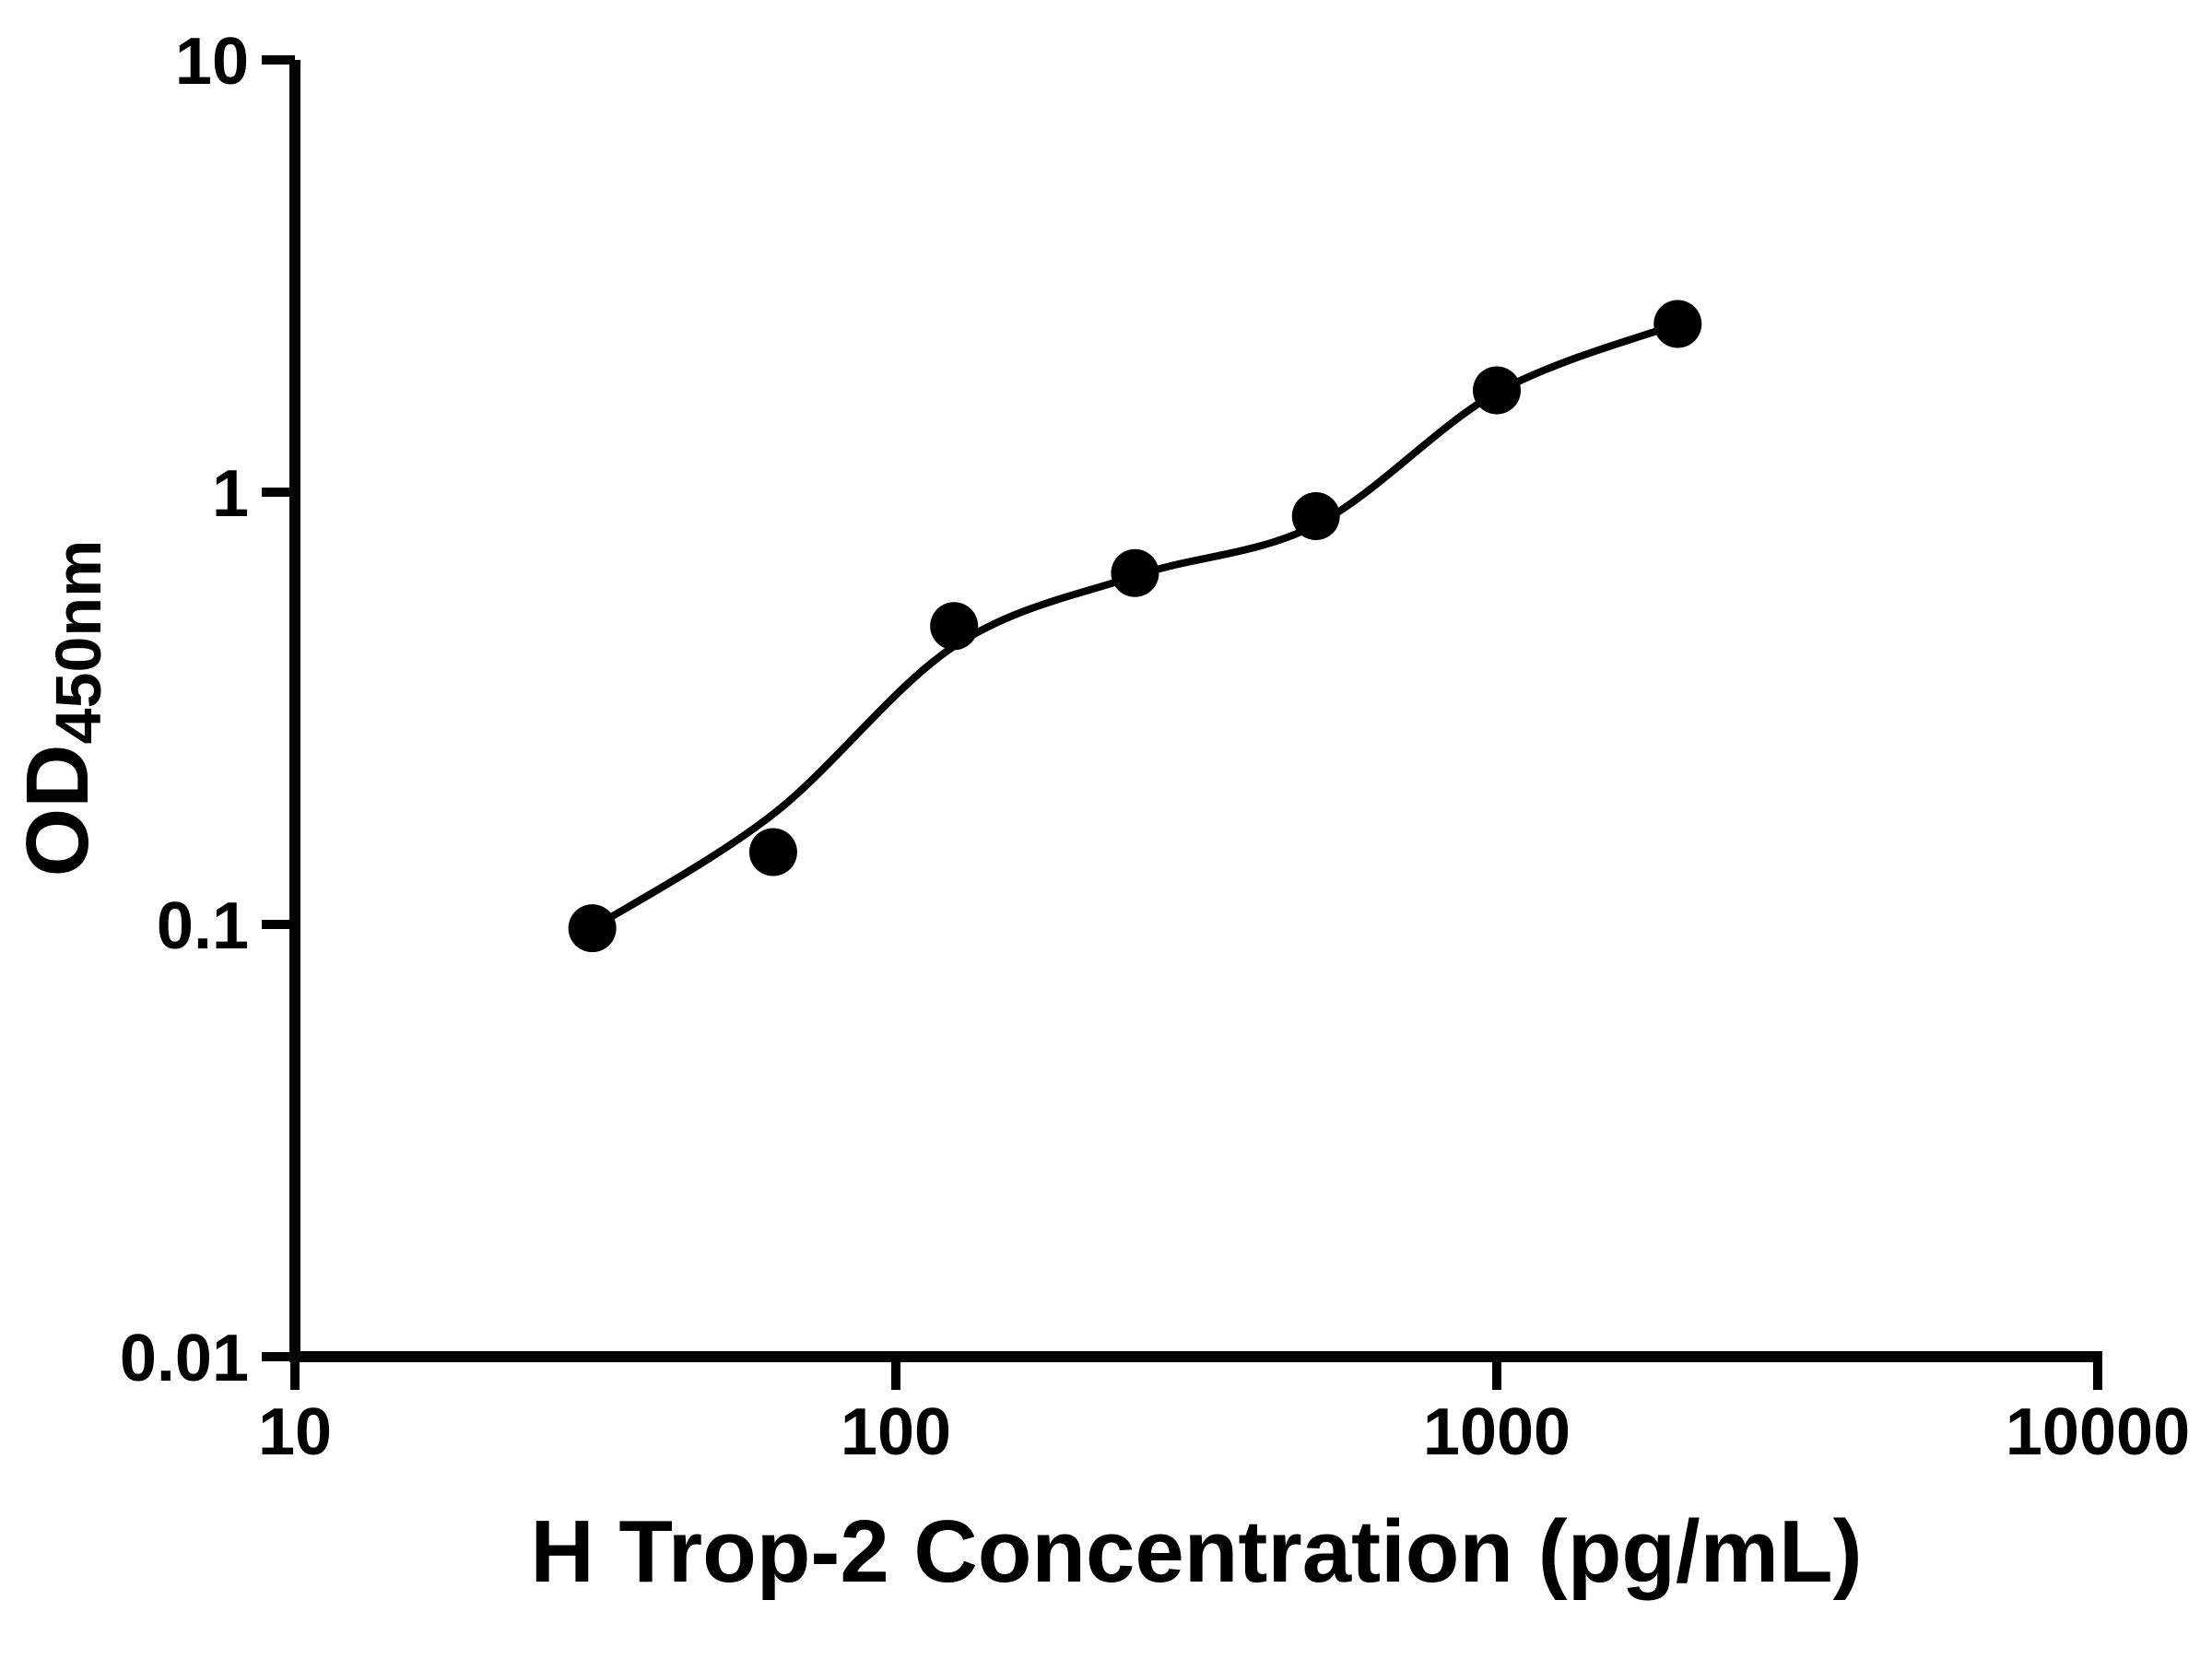 This screenshot has width=2212, height=1659. Describe the element at coordinates (212, 62) in the screenshot. I see `y-tick-label: 10` at that location.